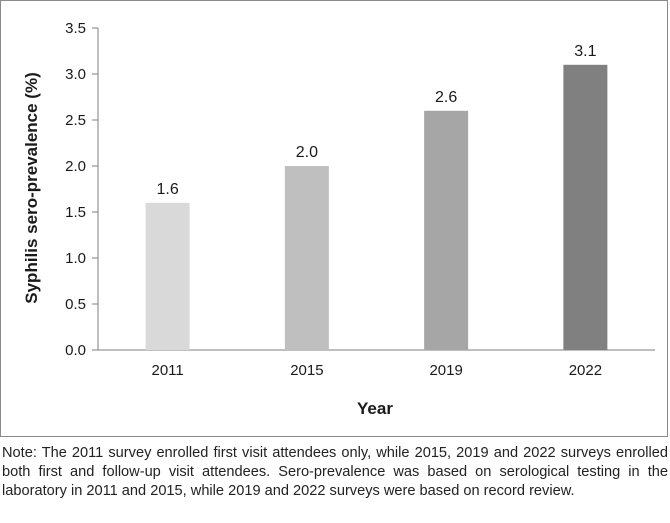 Image resolution: width=670 pixels, height=523 pixels. I want to click on y-axis-label: Syphilis sero-prevalence (%), so click(31, 187).